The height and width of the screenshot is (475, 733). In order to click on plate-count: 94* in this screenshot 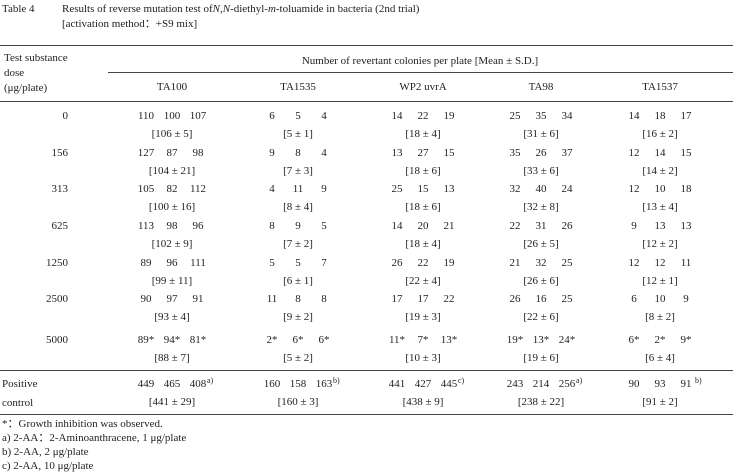, I will do `click(172, 340)`.